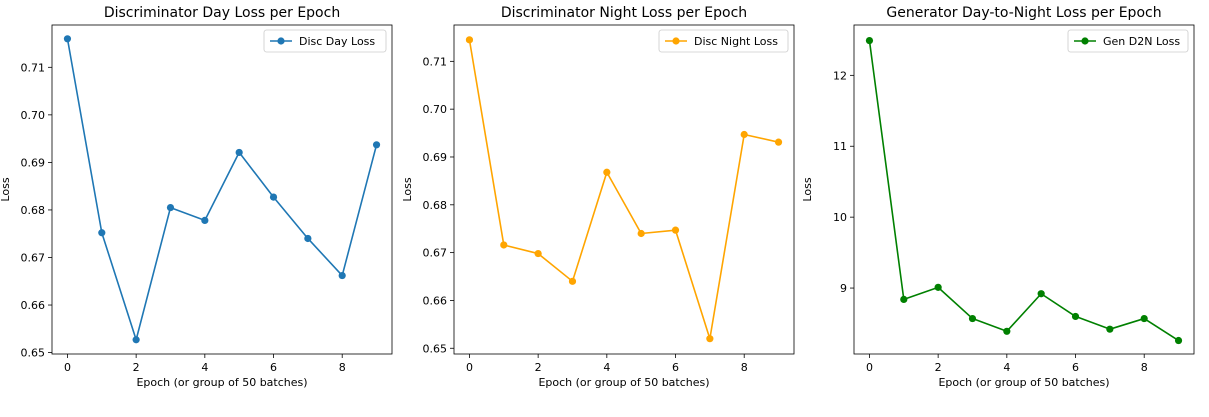  What do you see at coordinates (1023, 13) in the screenshot?
I see `chart-title: Generator Day-to-Night Loss per Epoch` at bounding box center [1023, 13].